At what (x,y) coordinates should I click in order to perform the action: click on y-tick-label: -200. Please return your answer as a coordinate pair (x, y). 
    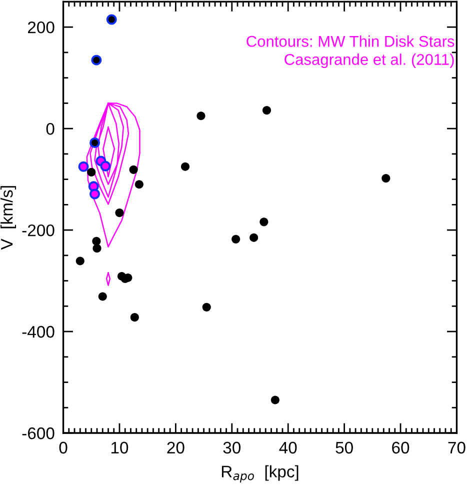
    Looking at the image, I should click on (38, 230).